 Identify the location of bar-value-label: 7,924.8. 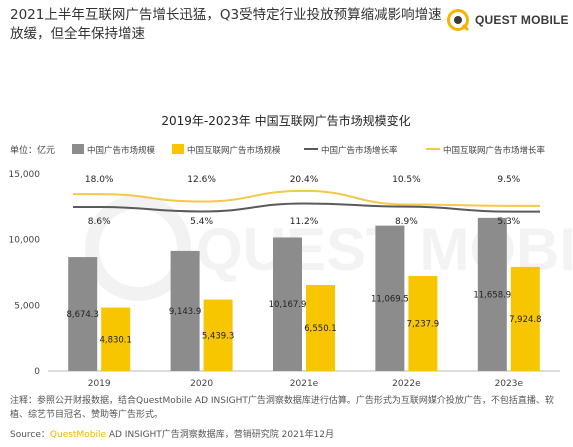
(525, 320).